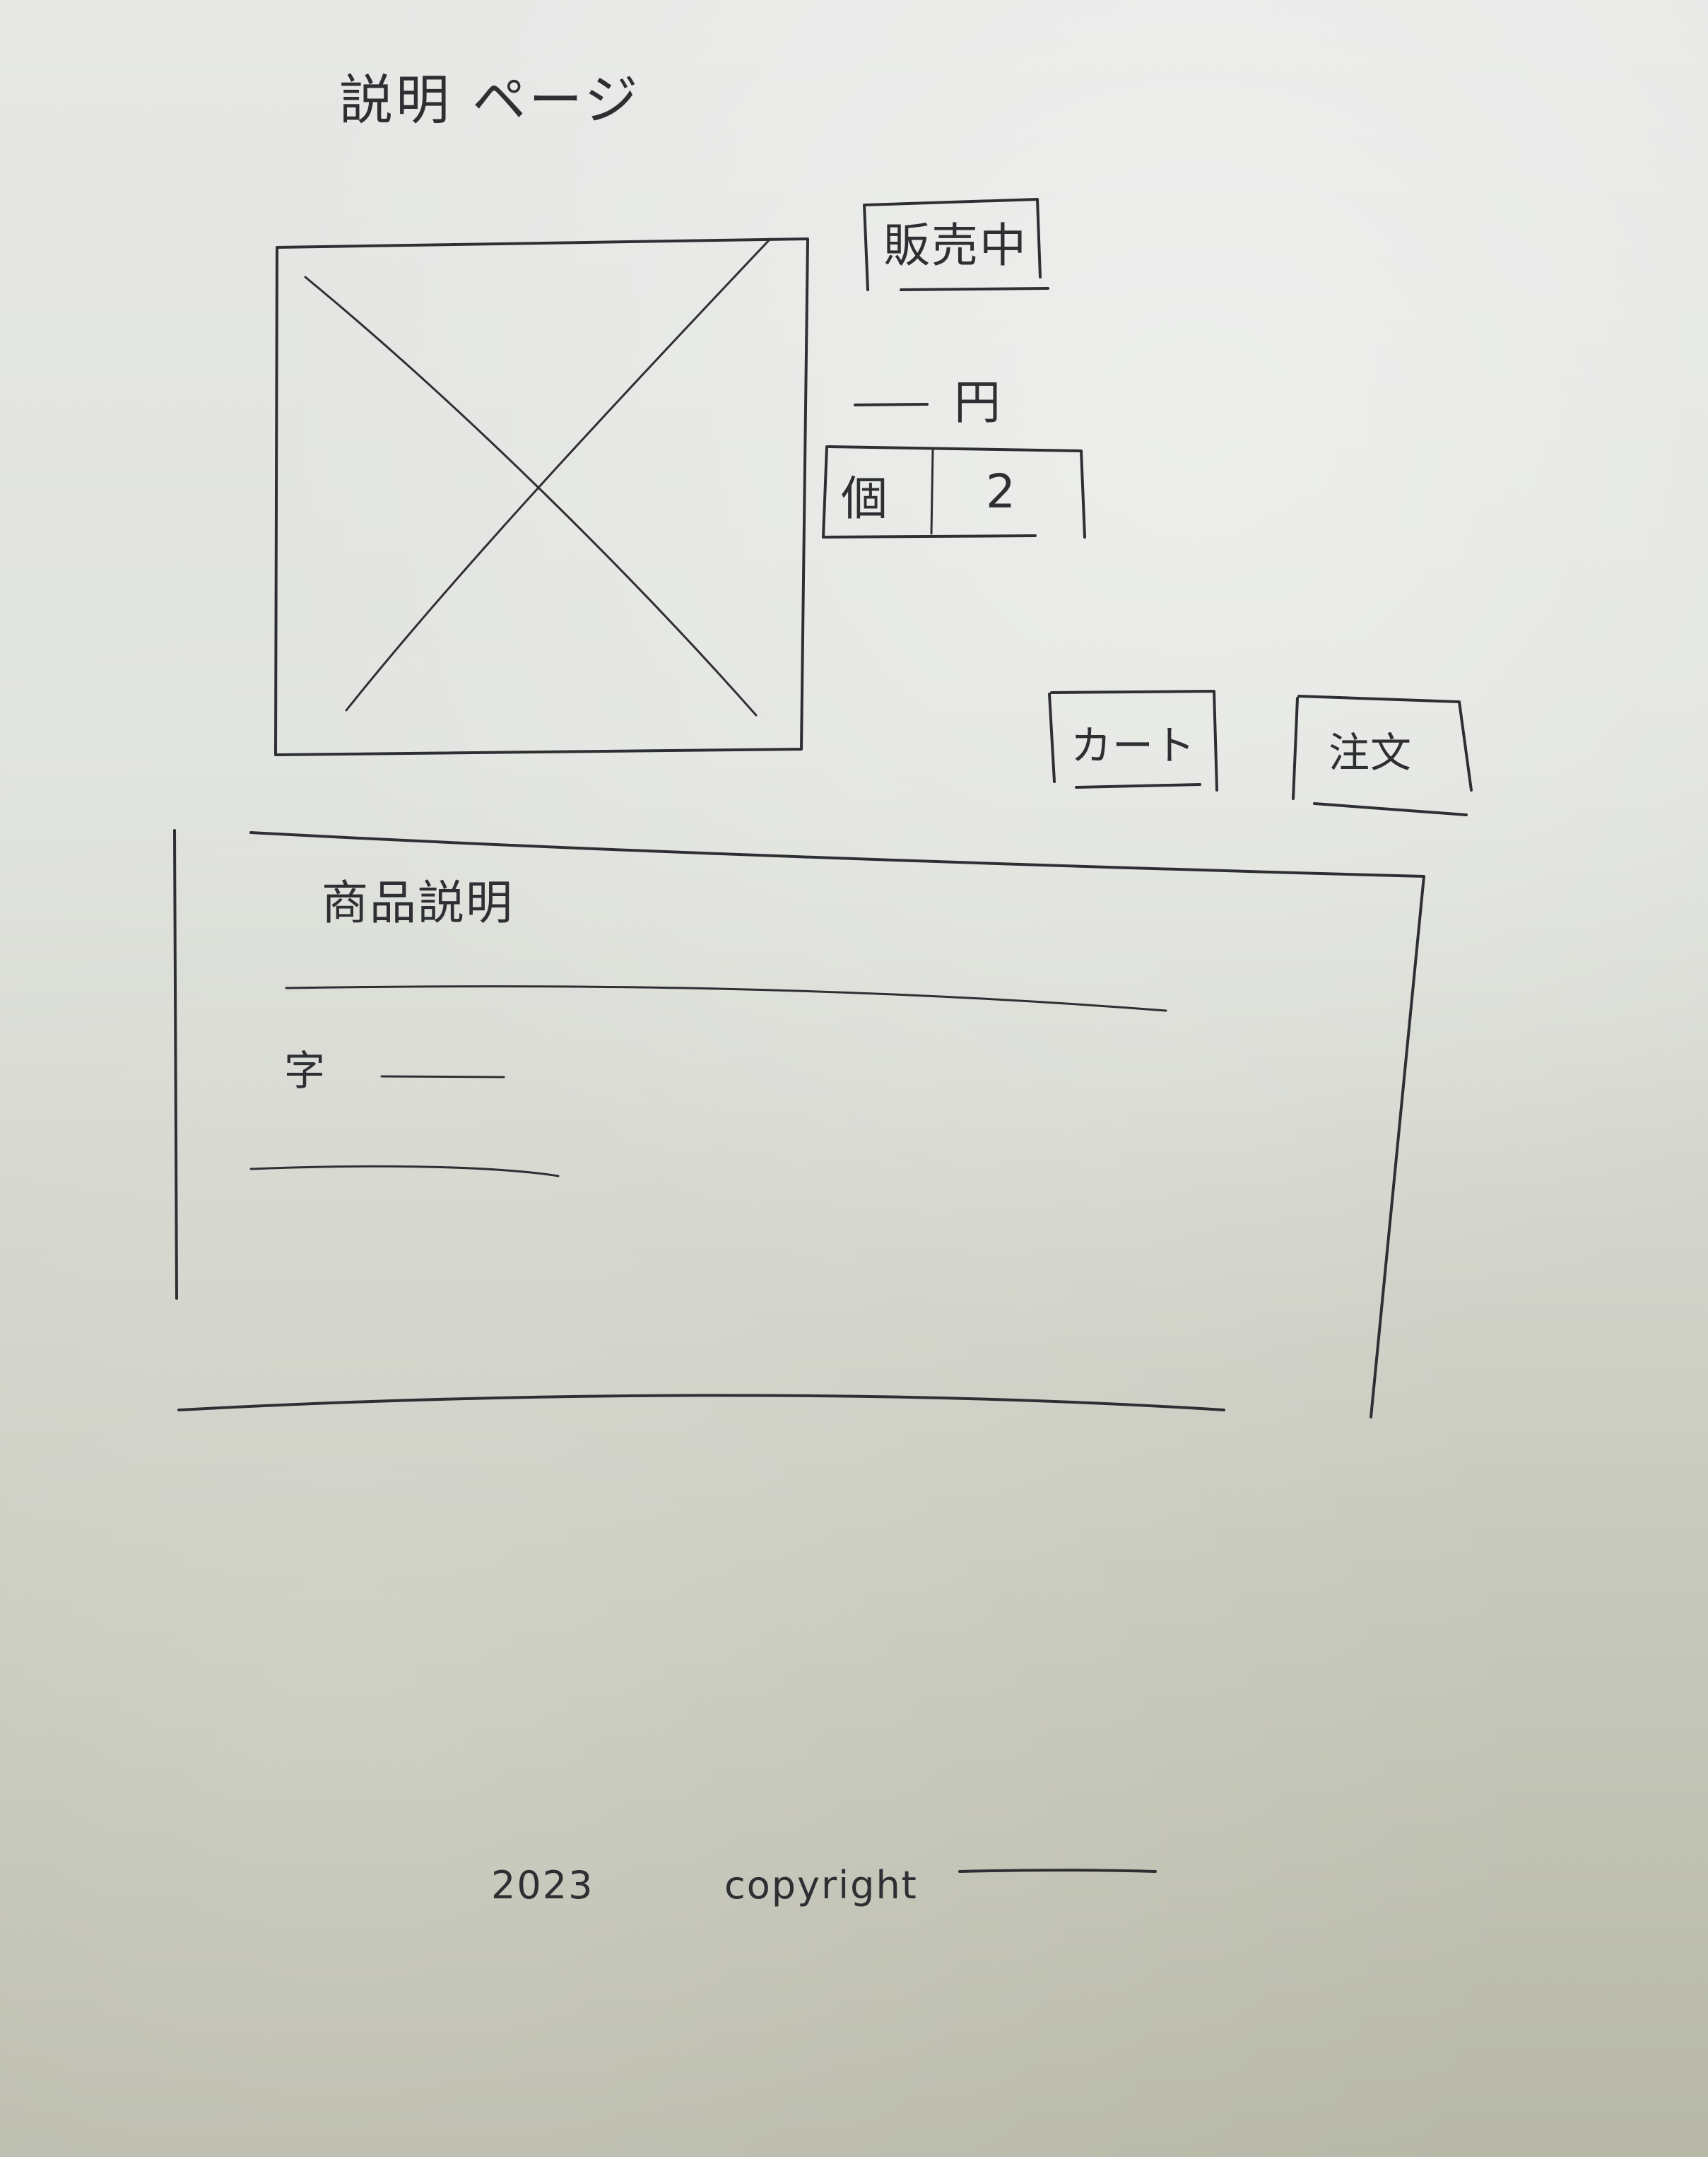  I want to click on sale-badge-label: 販売中, so click(955, 245).